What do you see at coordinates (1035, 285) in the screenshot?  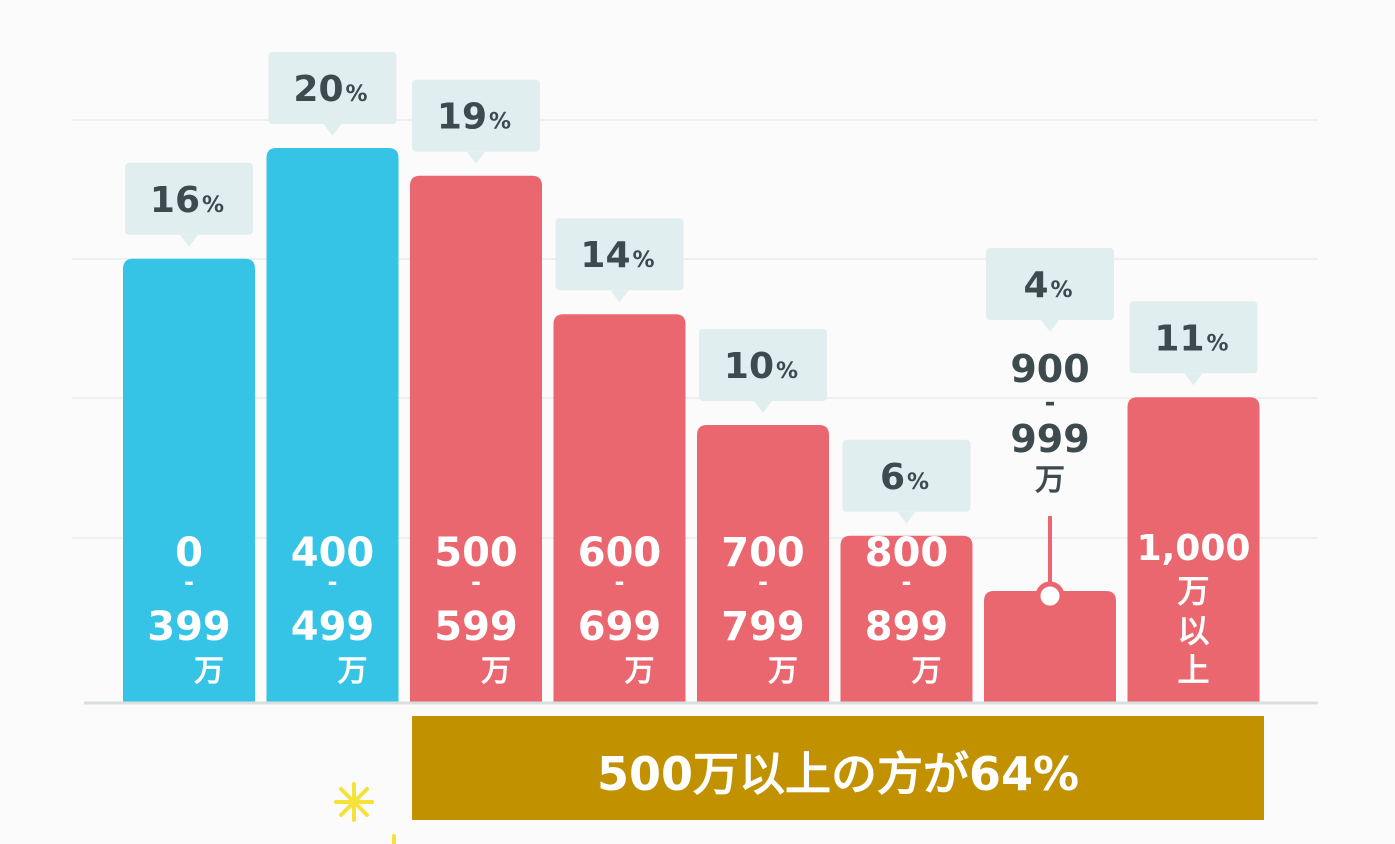 I see `value-number: 4` at bounding box center [1035, 285].